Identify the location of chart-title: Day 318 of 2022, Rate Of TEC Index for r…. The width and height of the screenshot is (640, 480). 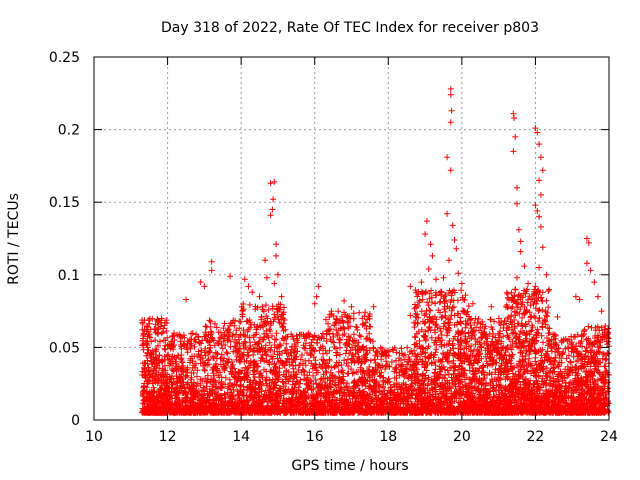
(350, 28).